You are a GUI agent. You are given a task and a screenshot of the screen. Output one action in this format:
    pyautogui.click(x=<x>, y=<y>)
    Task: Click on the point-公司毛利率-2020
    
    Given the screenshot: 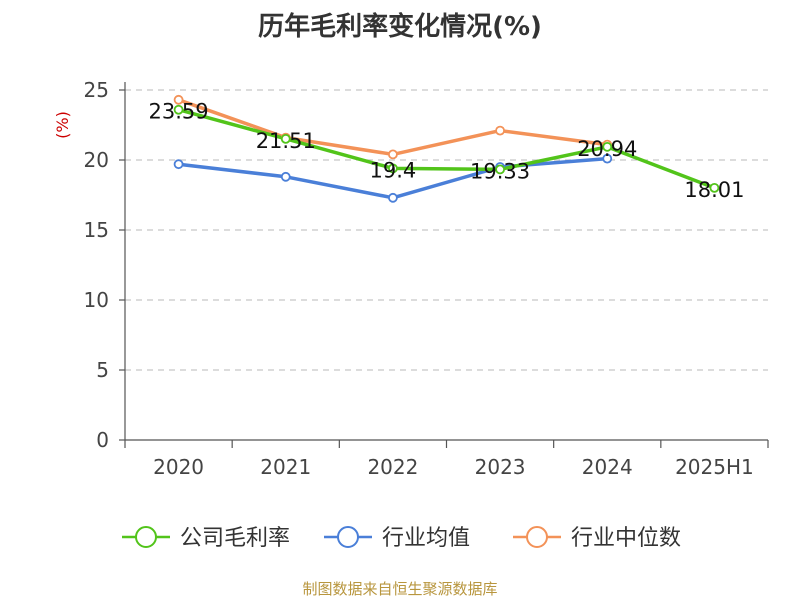 What is the action you would take?
    pyautogui.click(x=178, y=109)
    